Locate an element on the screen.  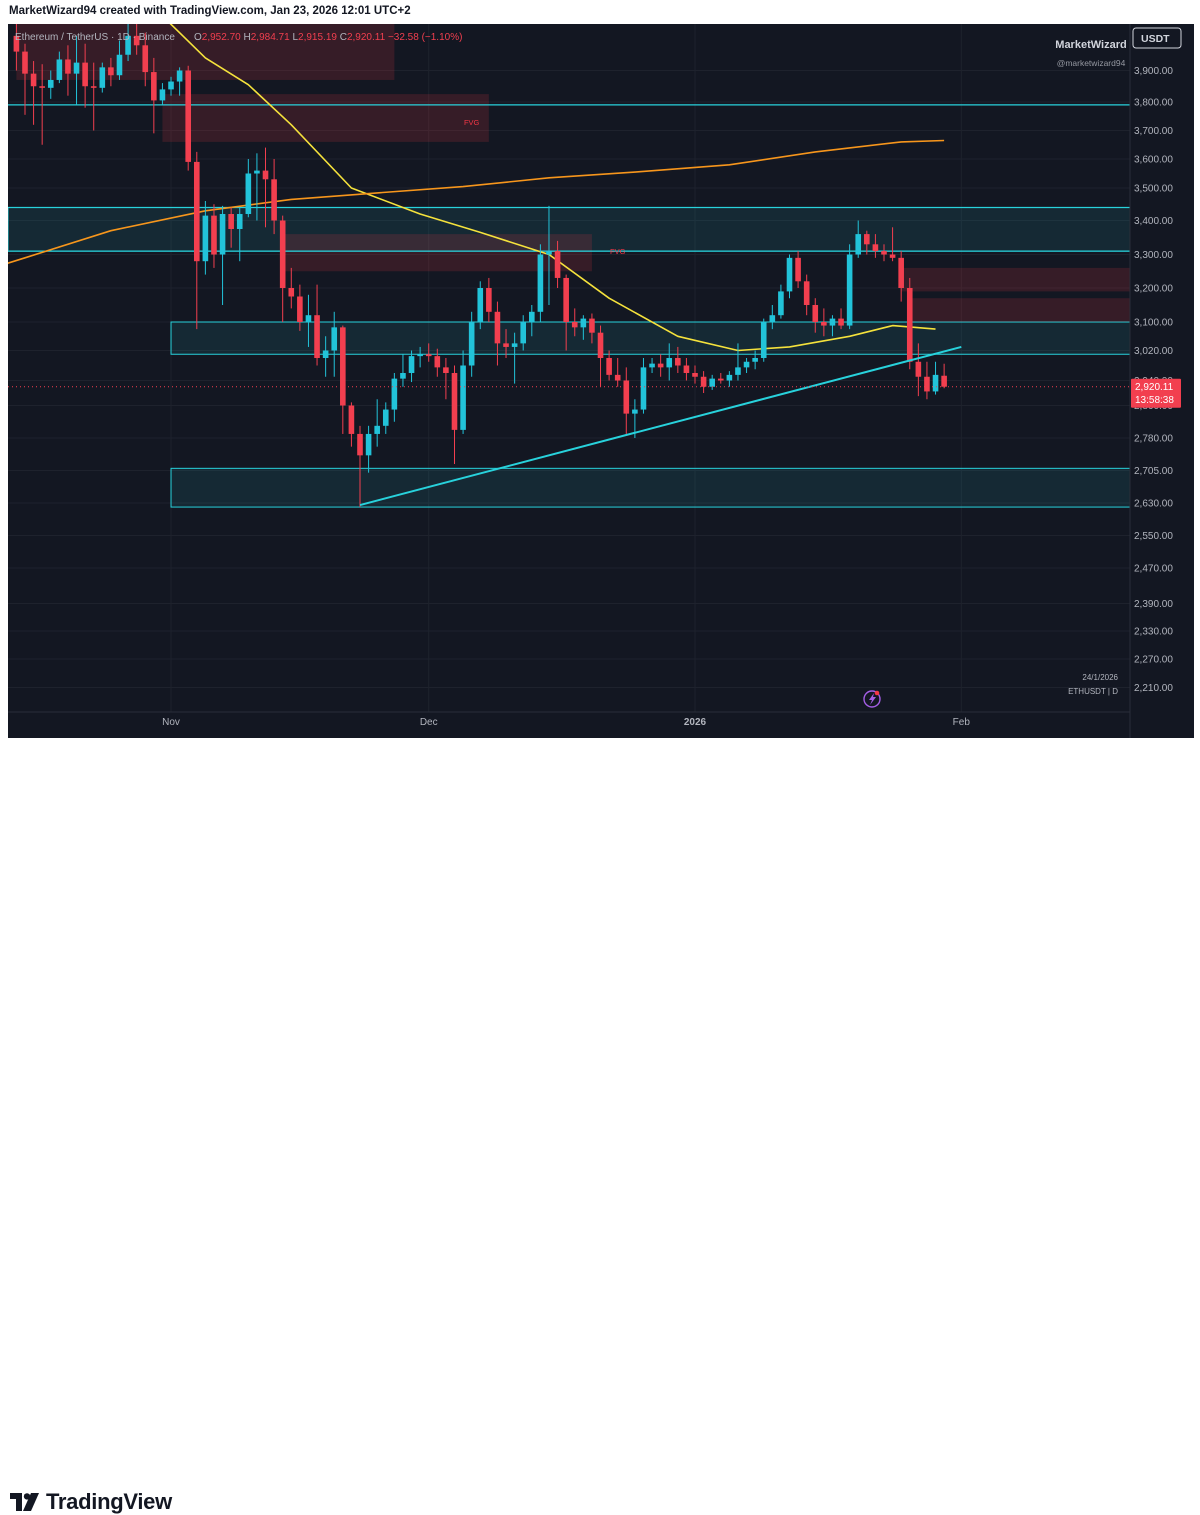
price-tick-label: 2,550.00 is located at coordinates (1153, 536).